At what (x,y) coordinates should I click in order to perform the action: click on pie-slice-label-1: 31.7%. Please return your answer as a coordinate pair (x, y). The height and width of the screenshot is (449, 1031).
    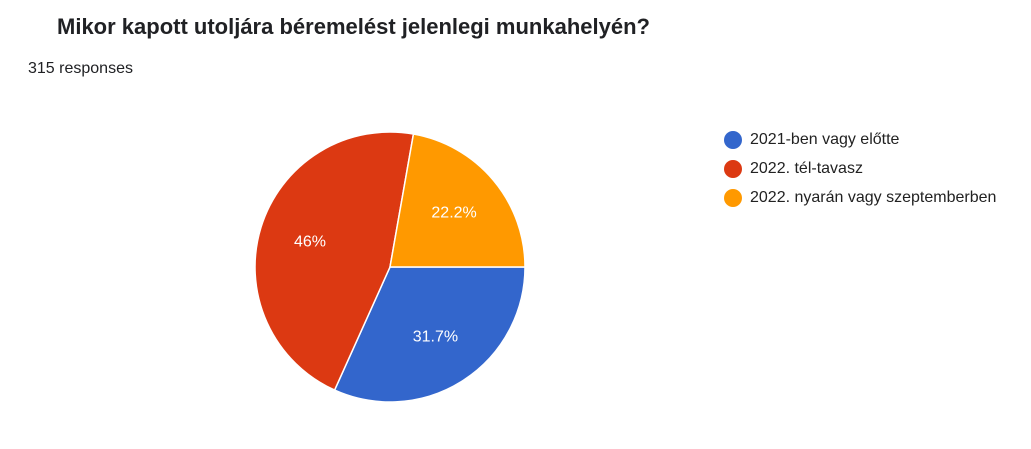
    Looking at the image, I should click on (435, 337).